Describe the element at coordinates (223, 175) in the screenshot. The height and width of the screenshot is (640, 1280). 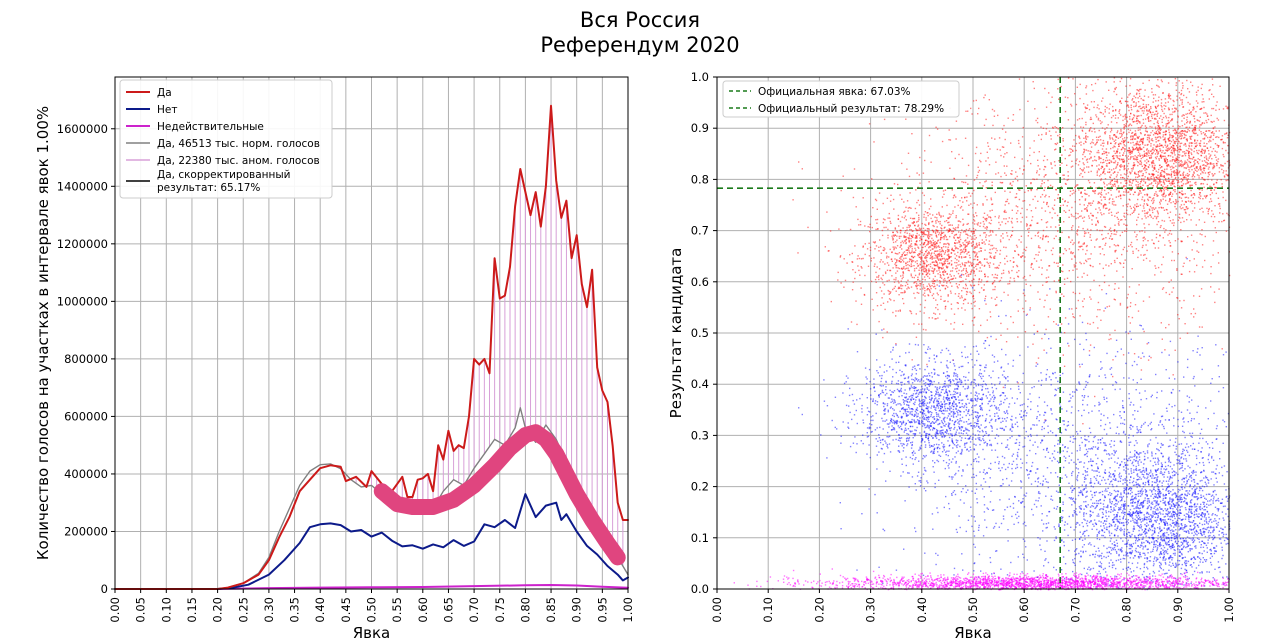
I see `legend-label: Да, скорректированный` at that location.